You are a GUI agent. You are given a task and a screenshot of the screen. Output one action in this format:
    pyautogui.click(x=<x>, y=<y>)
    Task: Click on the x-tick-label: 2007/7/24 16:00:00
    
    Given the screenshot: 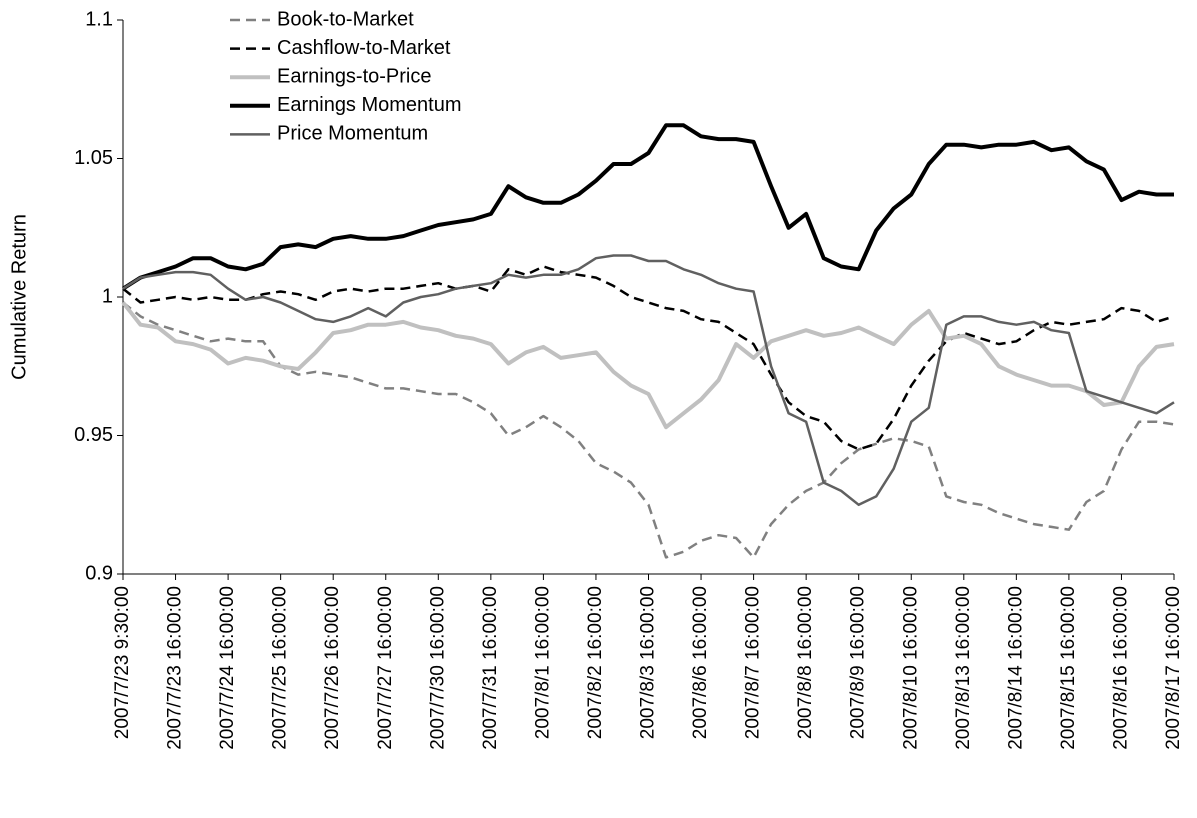 What is the action you would take?
    pyautogui.click(x=227, y=668)
    